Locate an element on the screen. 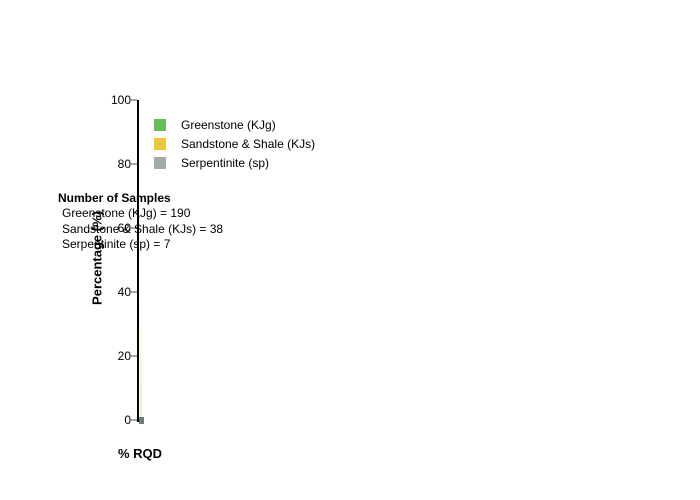 This screenshot has height=500, width=700. legend-label: Sandstone & Shale (KJs) is located at coordinates (248, 144).